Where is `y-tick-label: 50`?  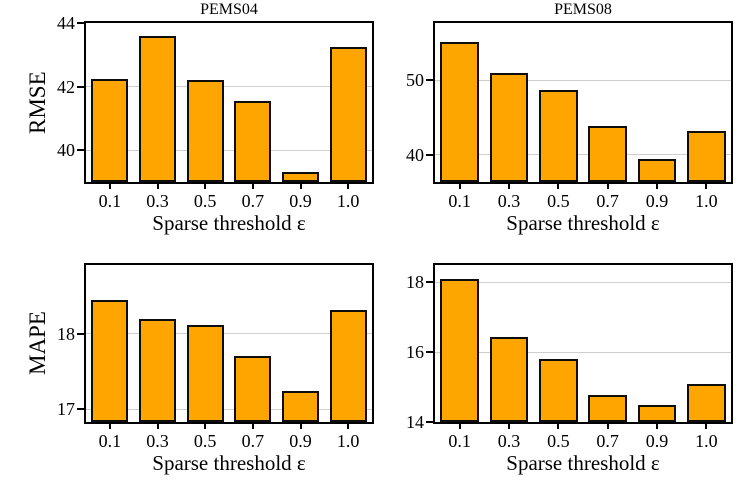 y-tick-label: 50 is located at coordinates (415, 80).